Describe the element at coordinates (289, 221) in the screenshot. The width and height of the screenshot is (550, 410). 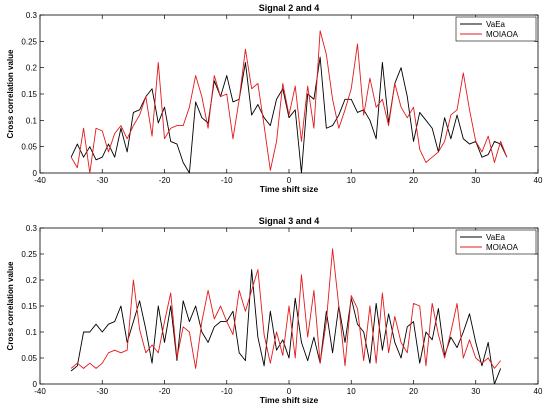
I see `chart-title: Signal 3 and 4` at that location.